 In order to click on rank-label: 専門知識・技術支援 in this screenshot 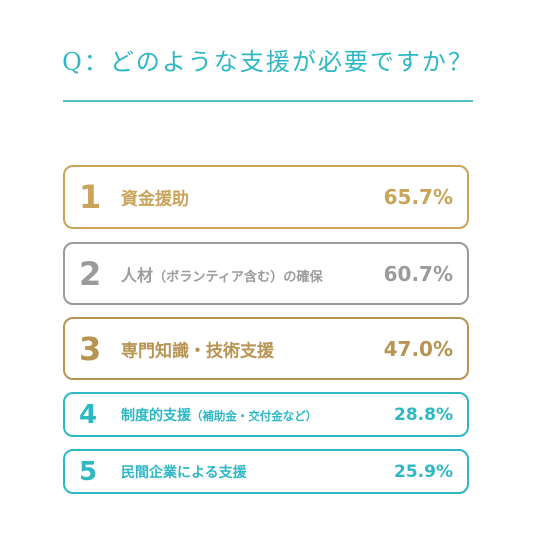, I will do `click(197, 348)`.